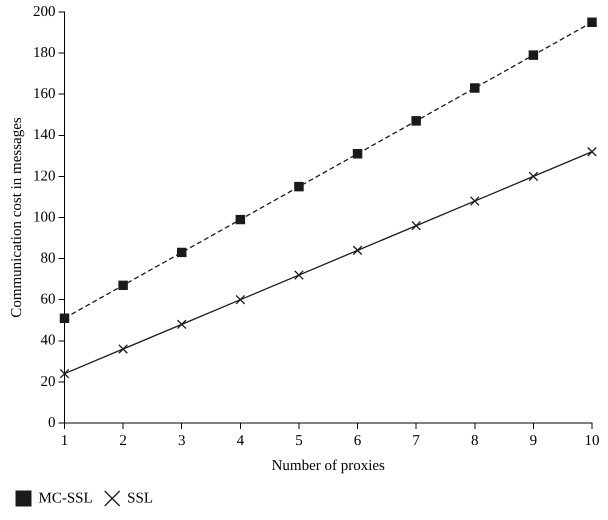 The height and width of the screenshot is (520, 608). I want to click on y-tick-label: 180, so click(44, 53).